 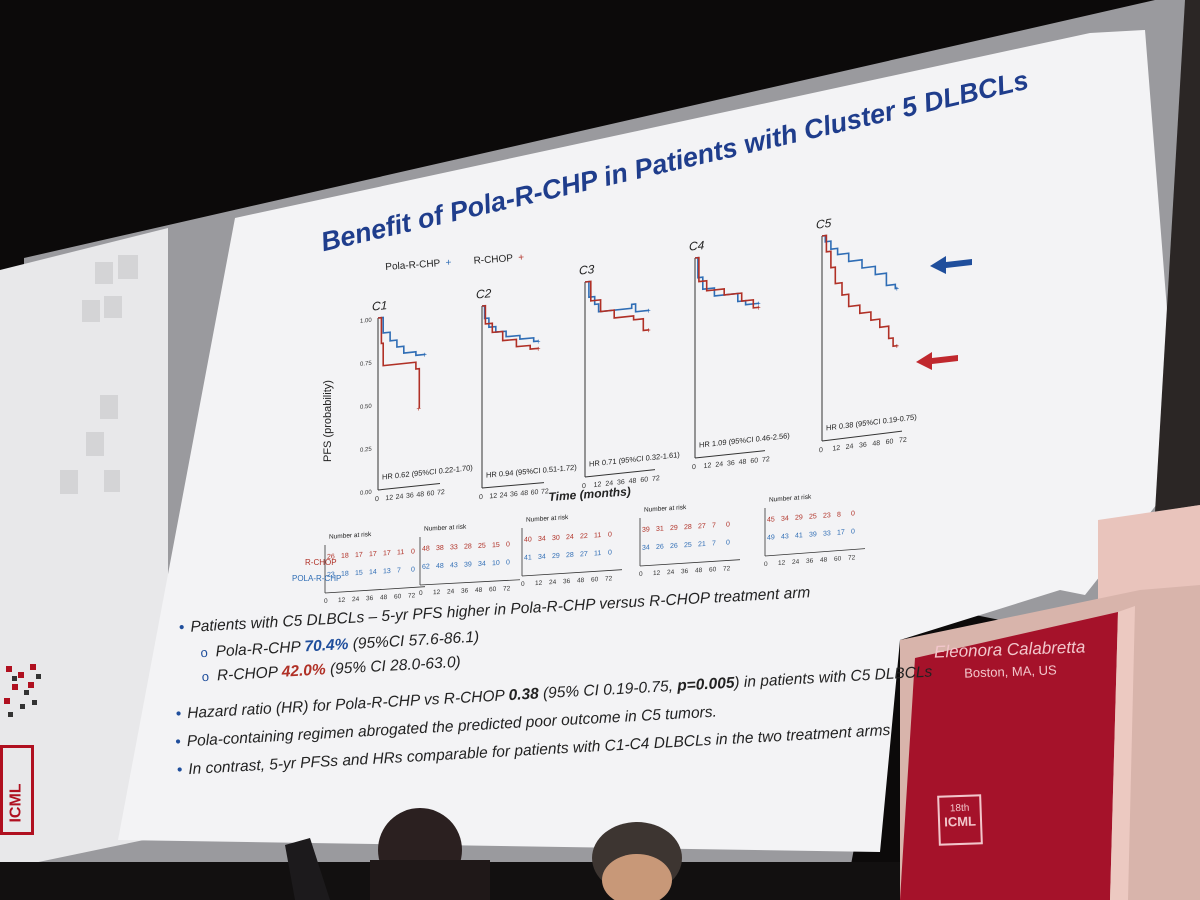 What do you see at coordinates (482, 564) in the screenshot?
I see `at-risk-pola-value: 34` at bounding box center [482, 564].